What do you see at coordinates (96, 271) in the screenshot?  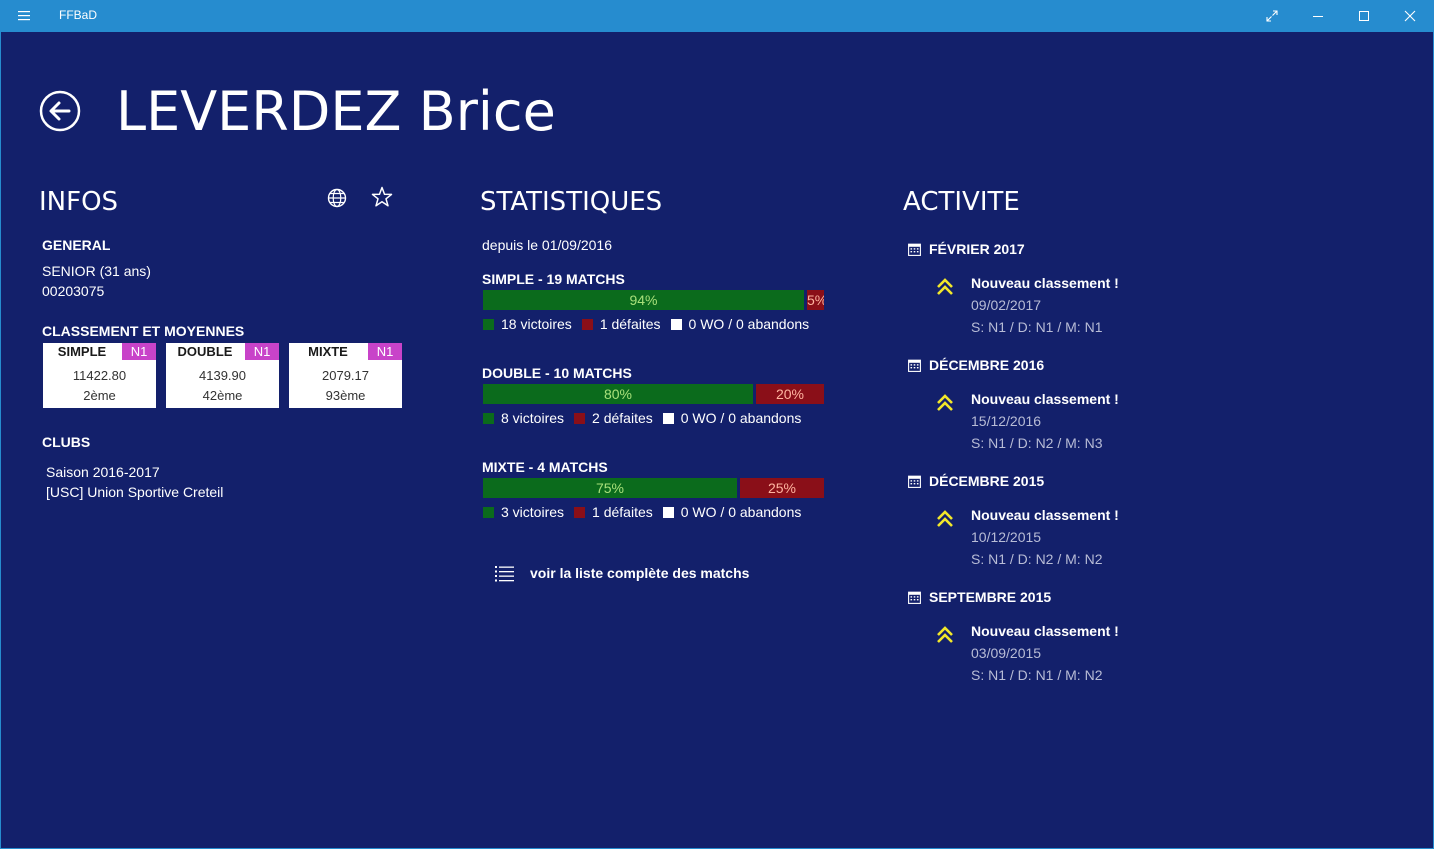 I see `category-text: SENIOR (31 ans)` at bounding box center [96, 271].